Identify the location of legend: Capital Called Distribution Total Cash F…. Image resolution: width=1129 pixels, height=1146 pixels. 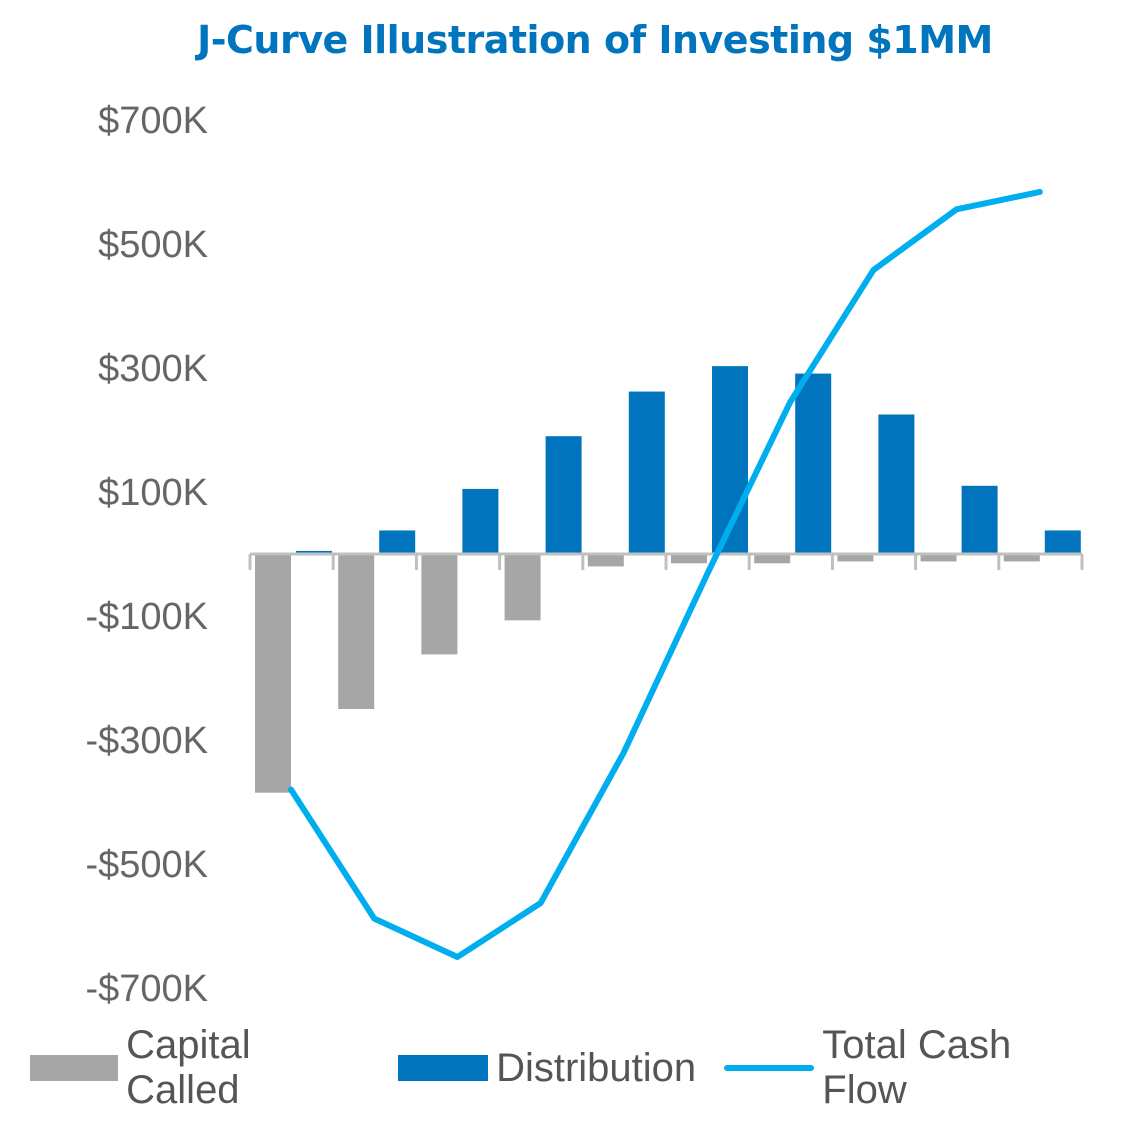
(579, 1067).